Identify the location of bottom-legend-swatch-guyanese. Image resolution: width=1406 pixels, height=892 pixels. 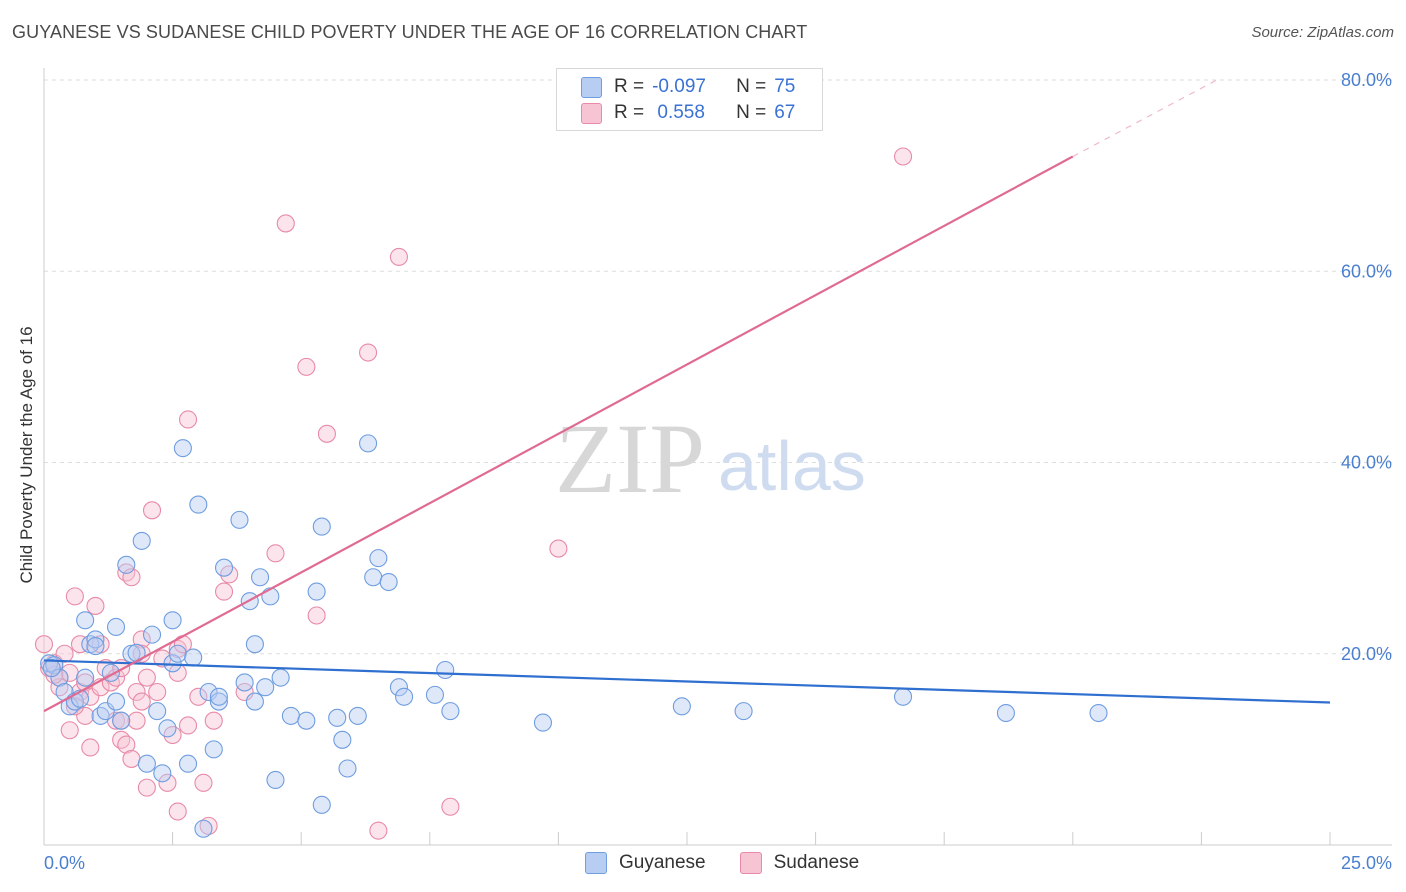
(596, 863).